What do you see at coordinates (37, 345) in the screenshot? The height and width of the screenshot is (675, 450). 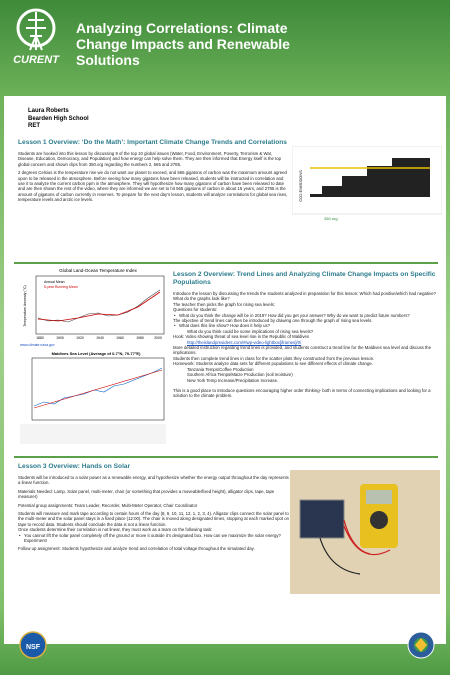 I see `temp-source: www.climate.nasa.gov` at bounding box center [37, 345].